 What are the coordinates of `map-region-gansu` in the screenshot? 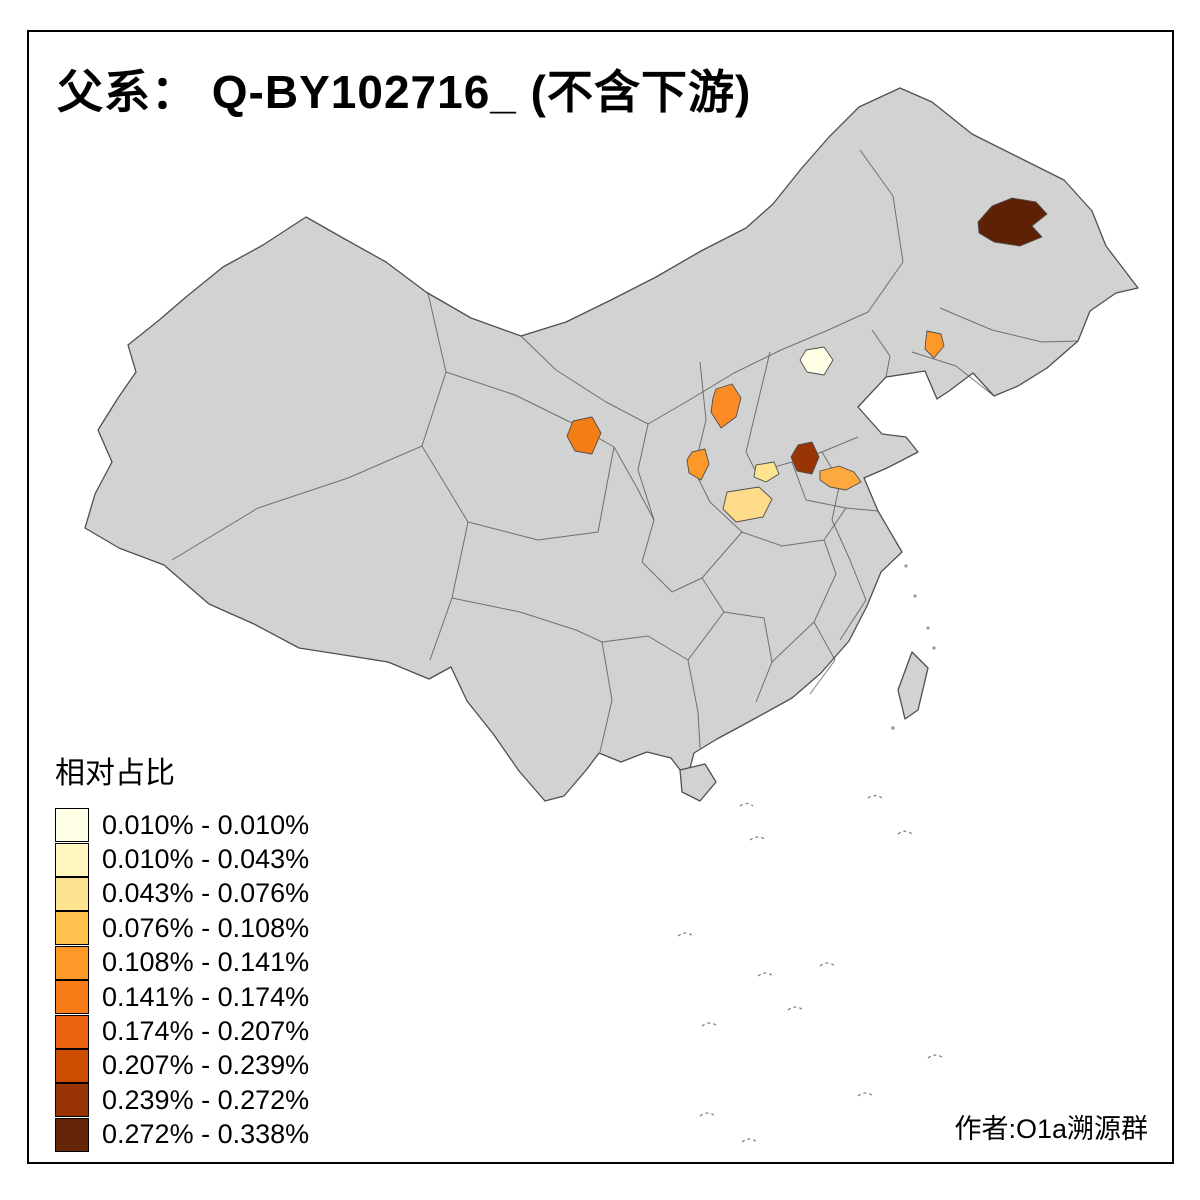 It's located at (584, 435).